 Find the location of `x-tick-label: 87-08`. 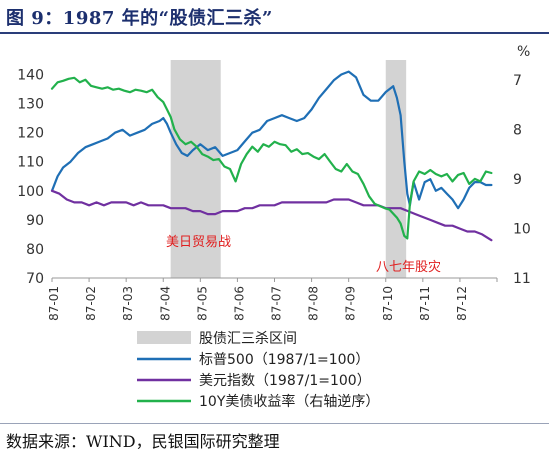

x-tick-label: 87-08 is located at coordinates (314, 303).